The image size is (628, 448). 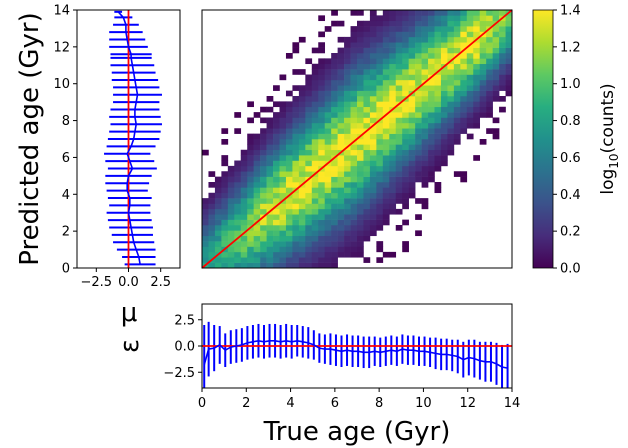 What do you see at coordinates (66, 195) in the screenshot?
I see `left-y-tick-label: 4` at bounding box center [66, 195].